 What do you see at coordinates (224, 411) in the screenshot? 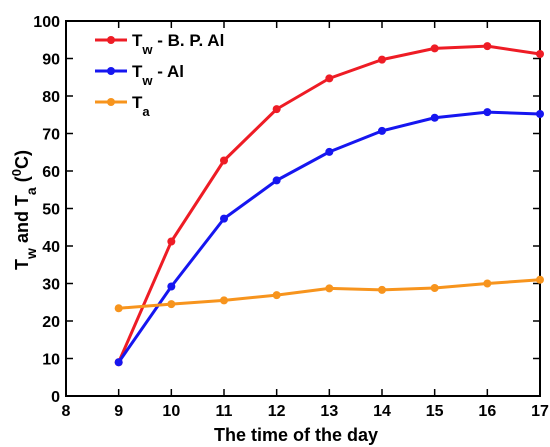
I see `x-tick-label: 11` at bounding box center [224, 411].